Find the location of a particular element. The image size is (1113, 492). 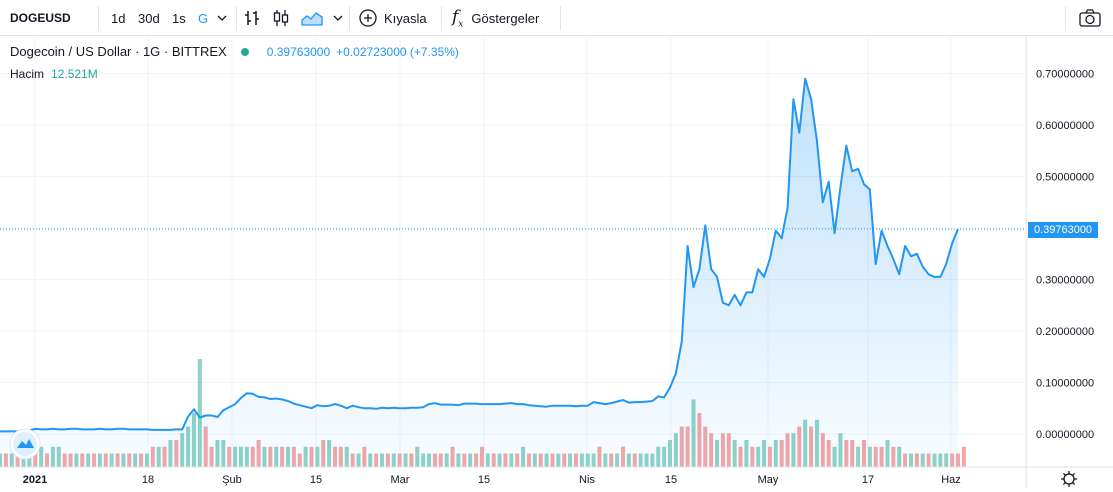

candle-chart-style-button is located at coordinates (281, 18).